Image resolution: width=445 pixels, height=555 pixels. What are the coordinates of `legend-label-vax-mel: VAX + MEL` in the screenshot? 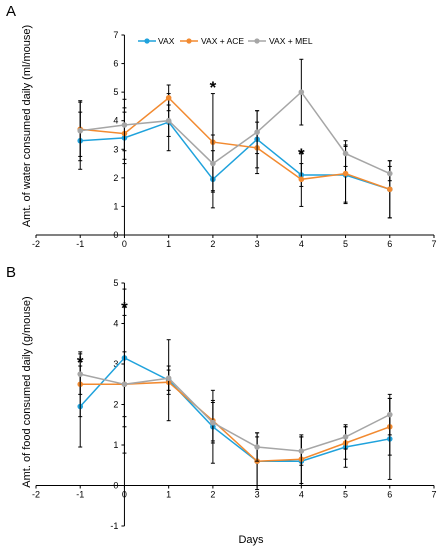 It's located at (291, 41).